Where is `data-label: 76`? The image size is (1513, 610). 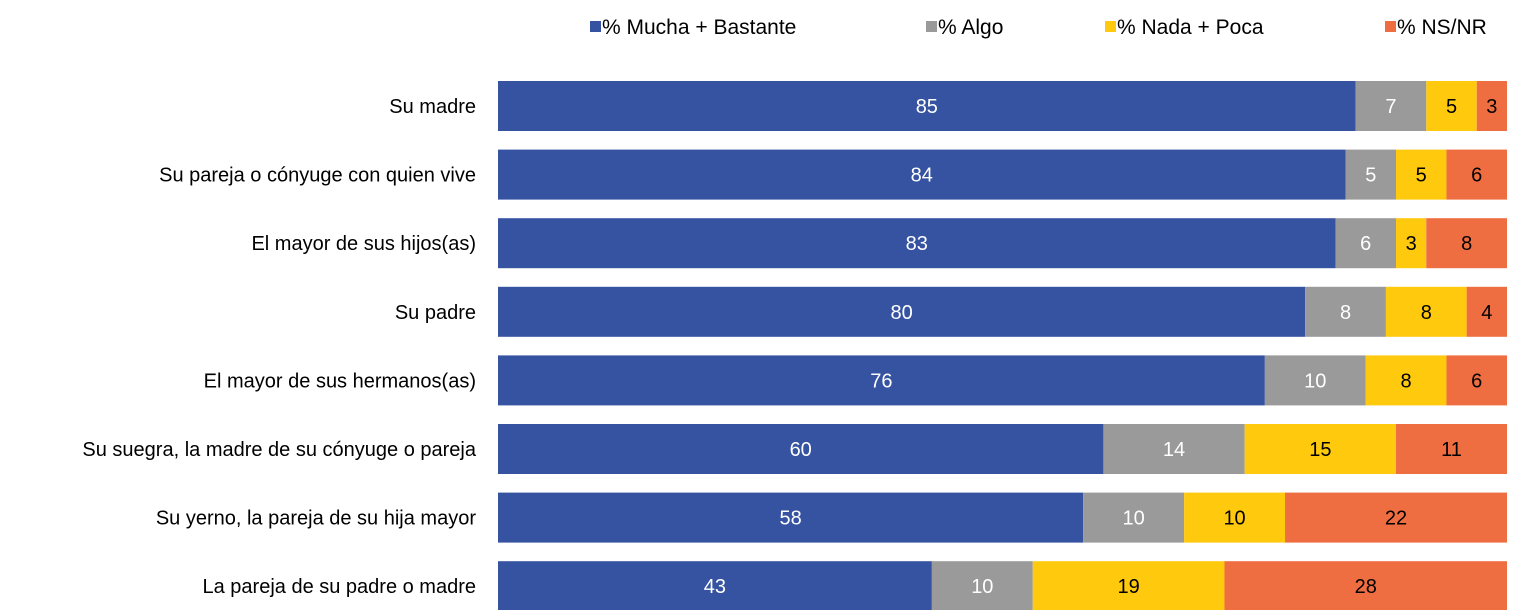 data-label: 76 is located at coordinates (881, 381).